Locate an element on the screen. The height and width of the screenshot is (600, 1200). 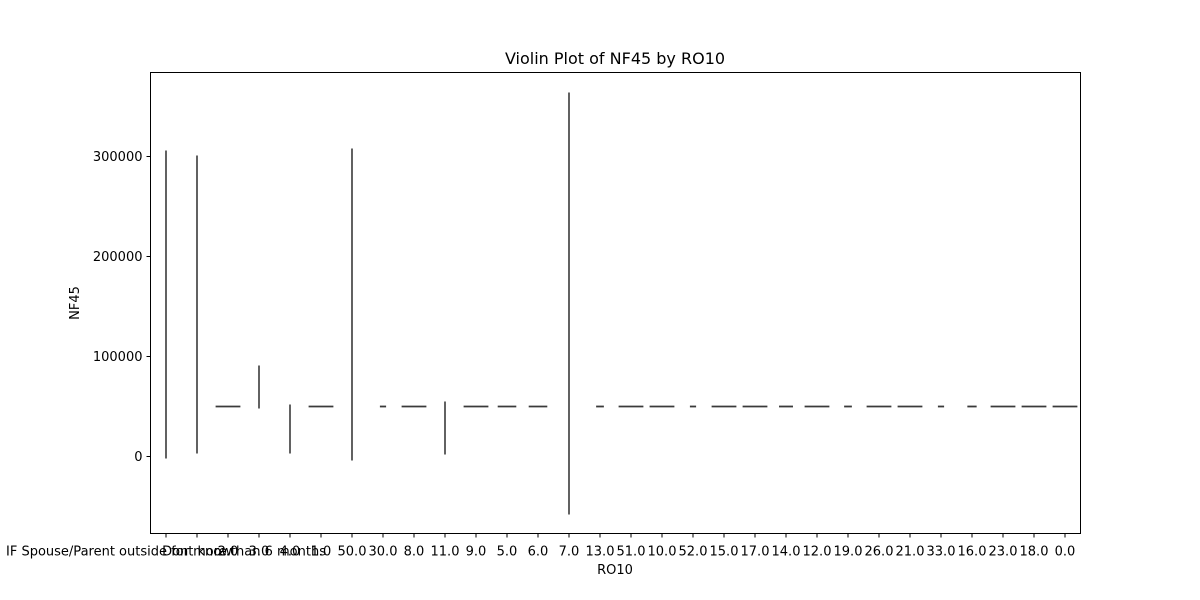
x-tick-label: 5.0 is located at coordinates (507, 552).